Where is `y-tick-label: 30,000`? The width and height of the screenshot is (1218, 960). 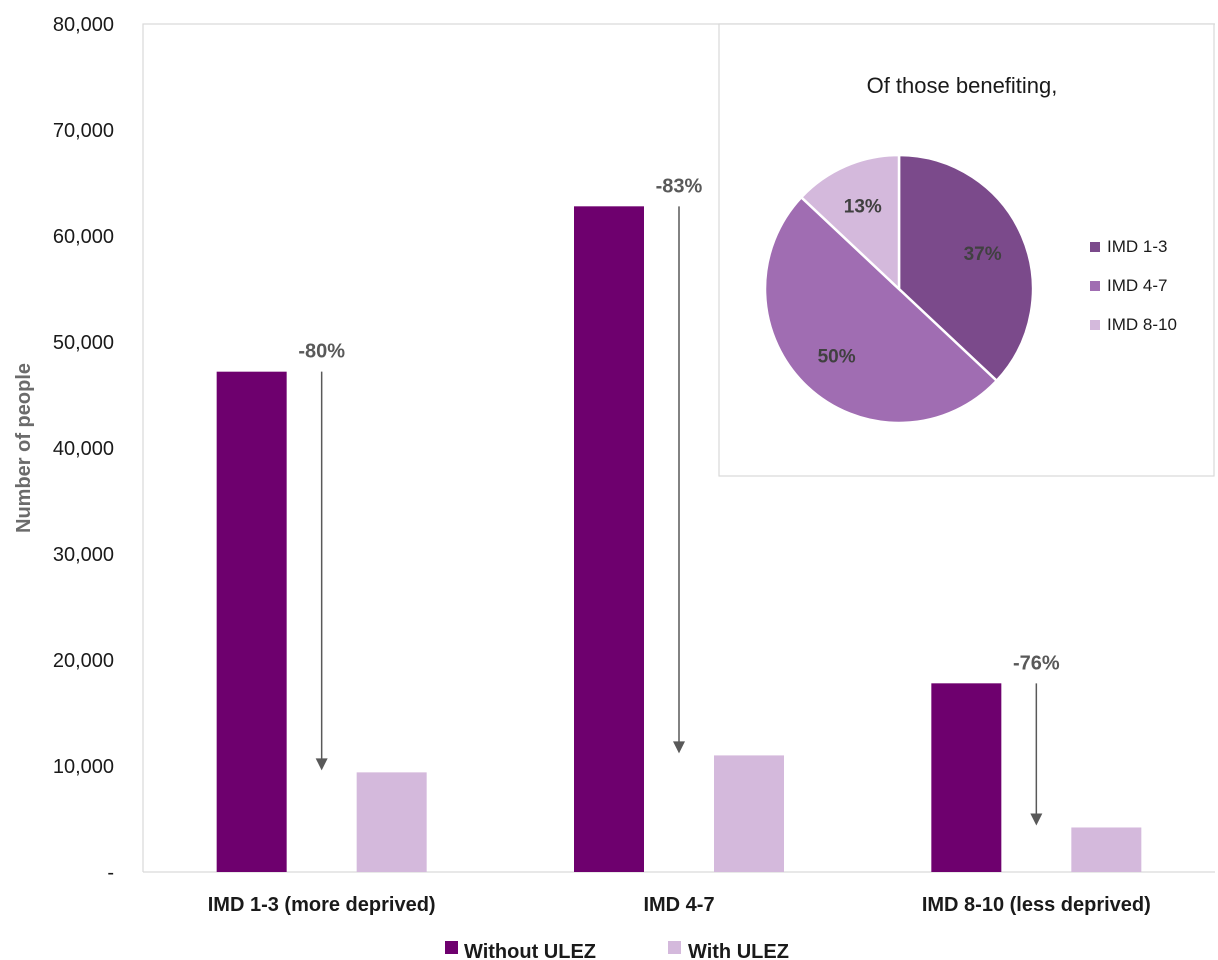 y-tick-label: 30,000 is located at coordinates (83, 555).